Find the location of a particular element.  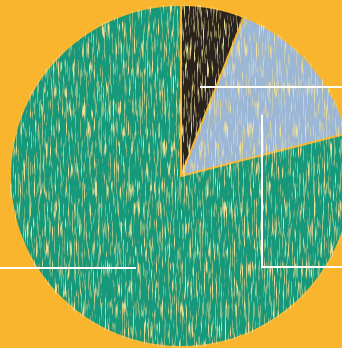

leader-line is located at coordinates (301, 191).